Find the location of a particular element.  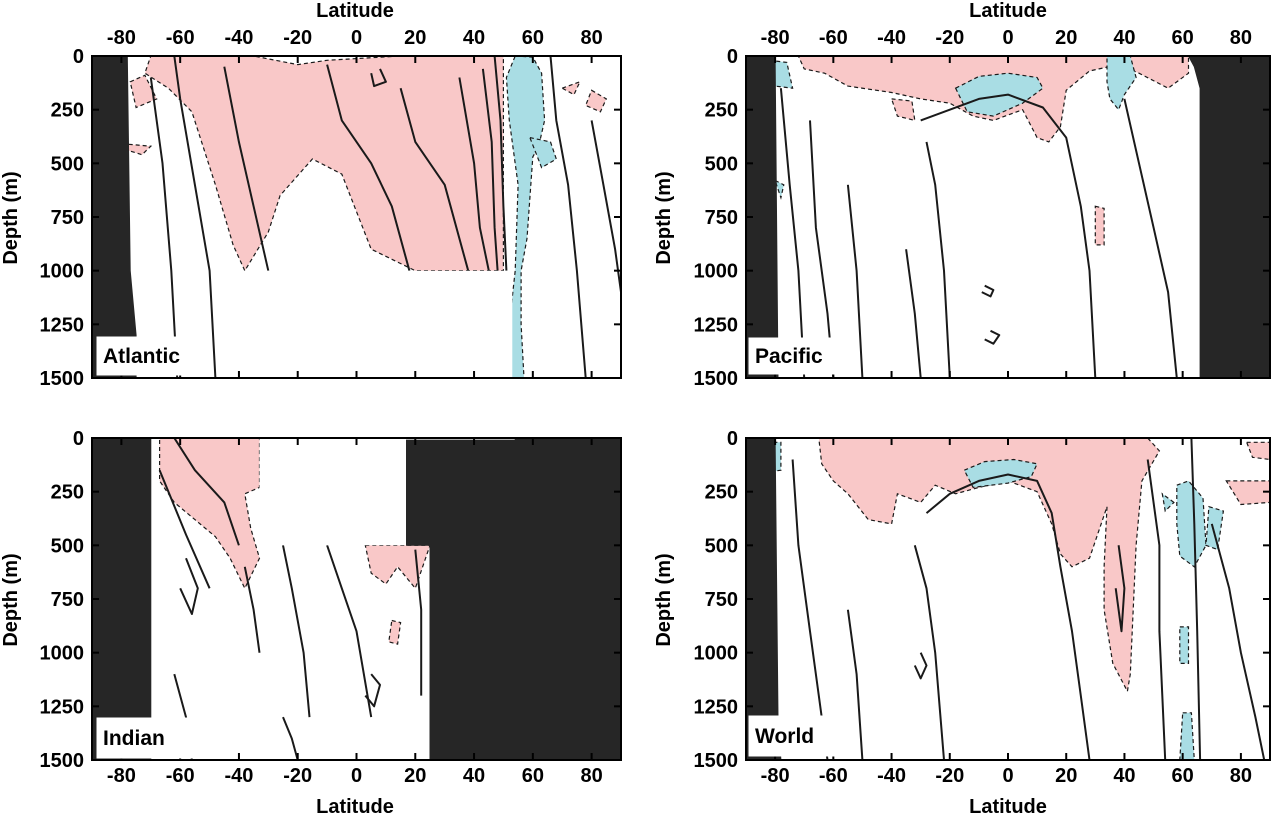

panel-title: World is located at coordinates (784, 736).